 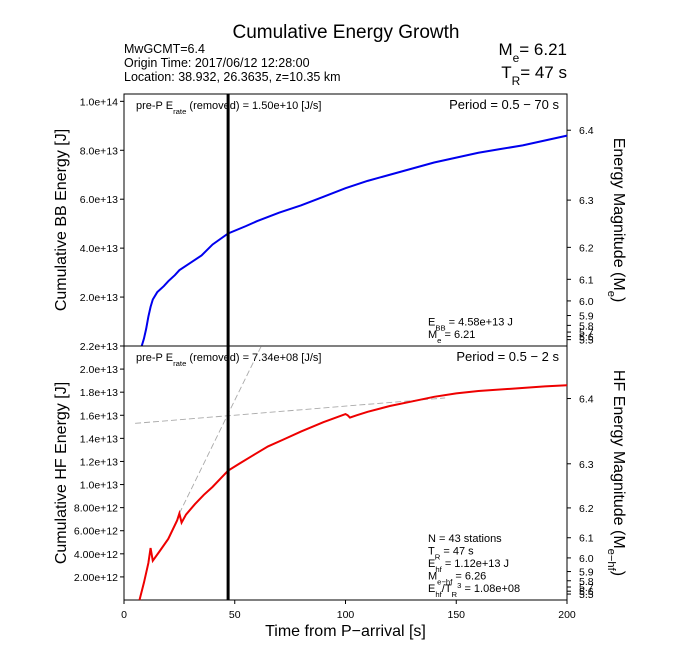 I want to click on x-tick-label: 50, so click(x=235, y=615).